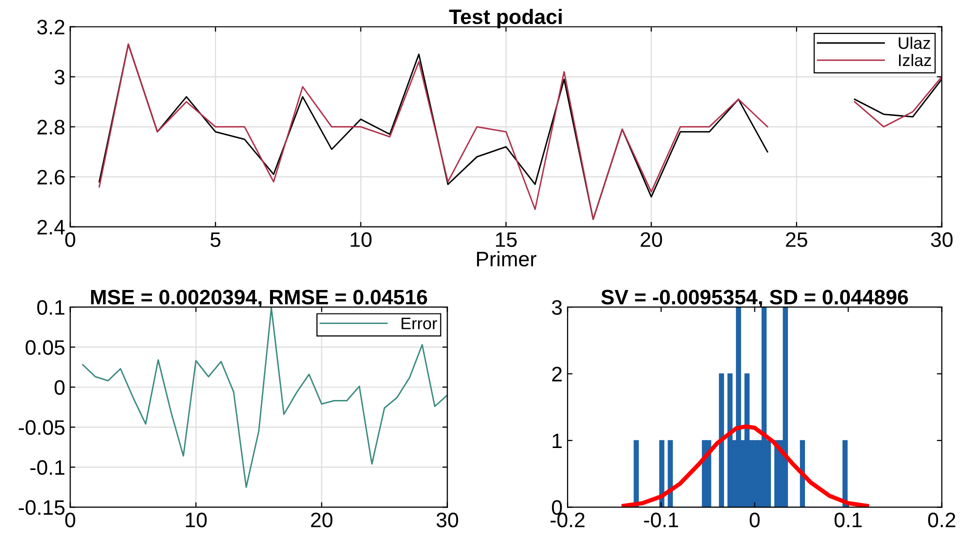 The width and height of the screenshot is (962, 535). What do you see at coordinates (797, 240) in the screenshot?
I see `x-tick-label: 25` at bounding box center [797, 240].